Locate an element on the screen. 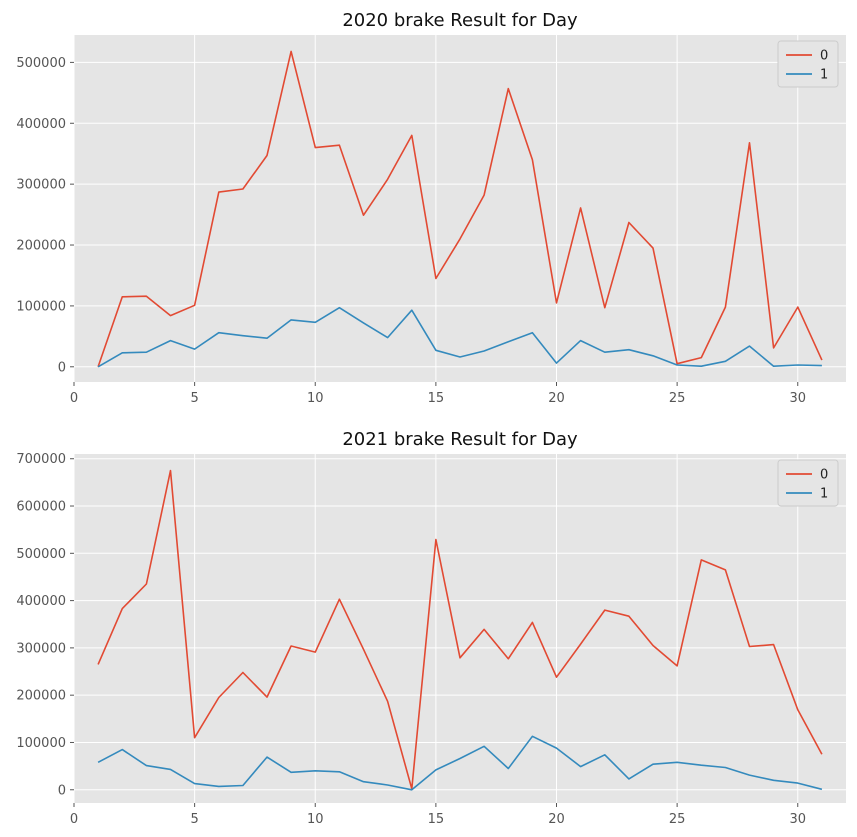  chart-title: 2020 brake Result for Day is located at coordinates (460, 20).